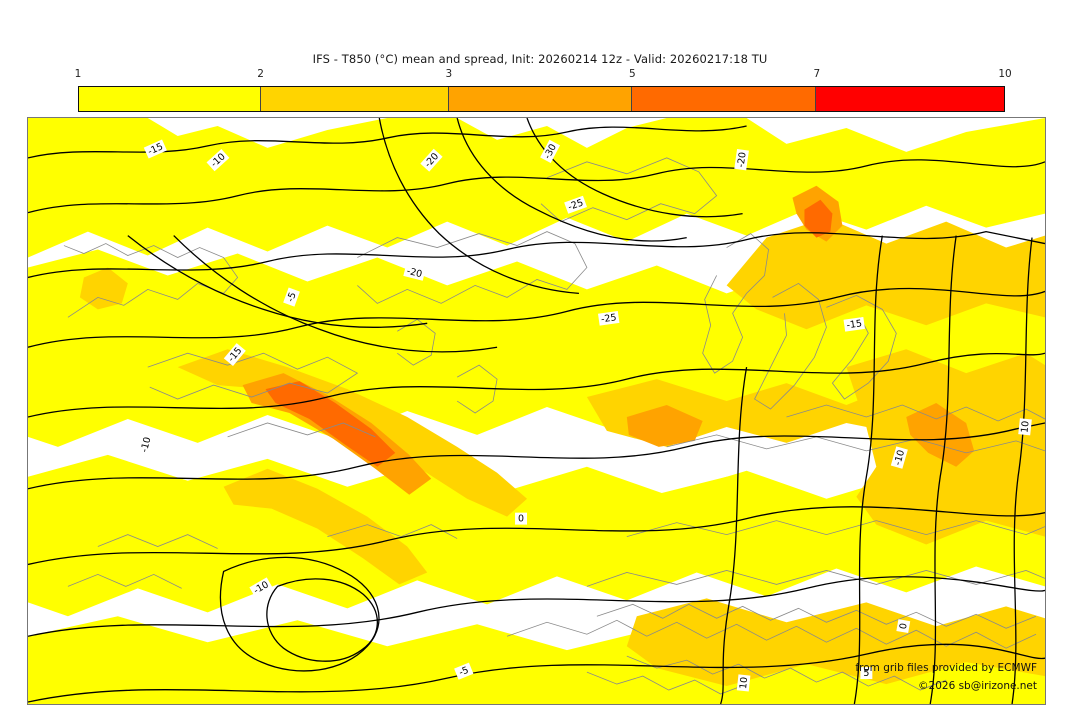  What do you see at coordinates (1005, 74) in the screenshot?
I see `colorbar-tick-10: 10` at bounding box center [1005, 74].